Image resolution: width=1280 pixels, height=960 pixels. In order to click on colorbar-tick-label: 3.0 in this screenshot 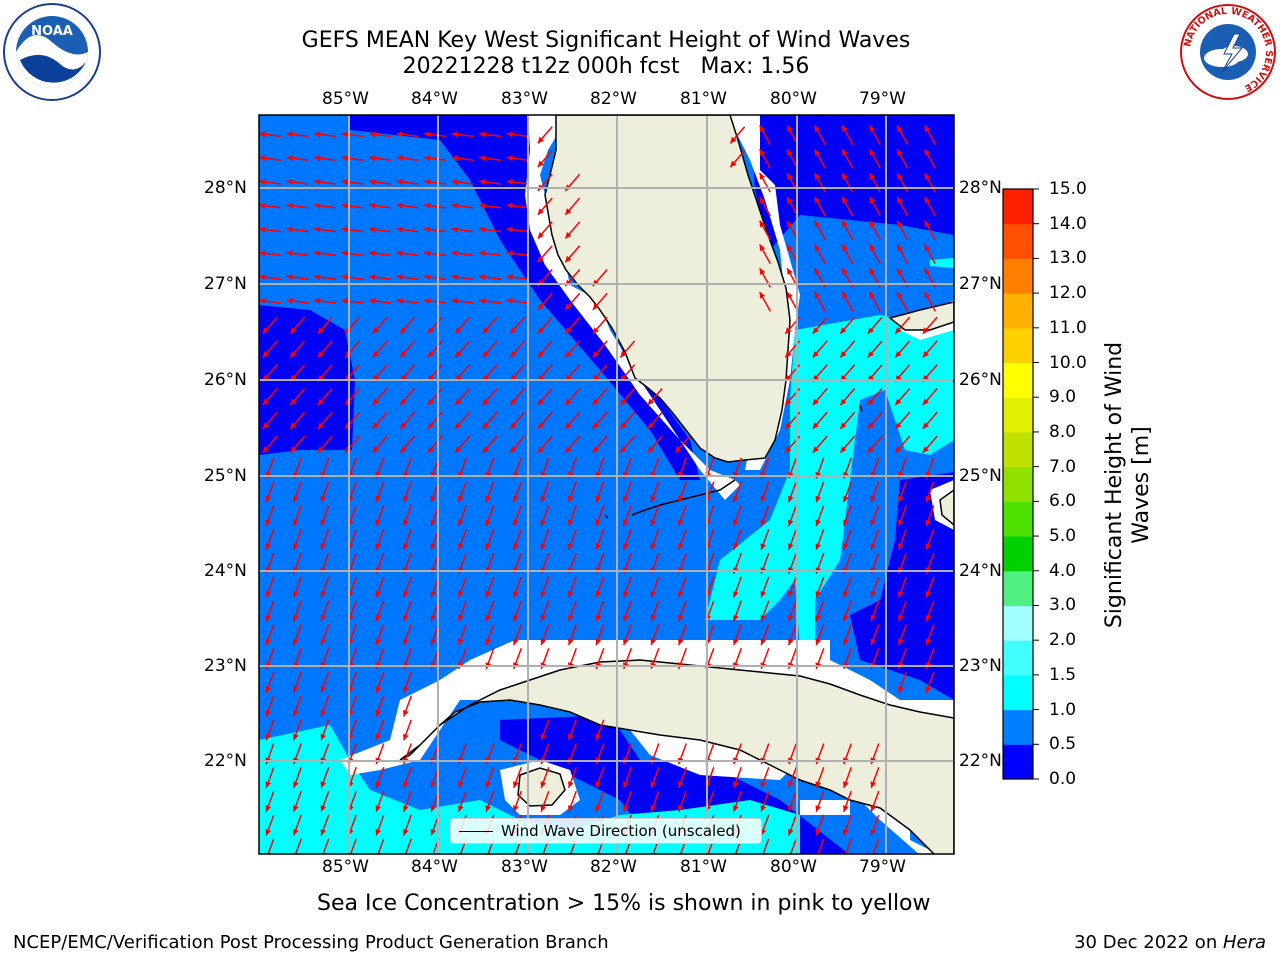, I will do `click(1063, 605)`.